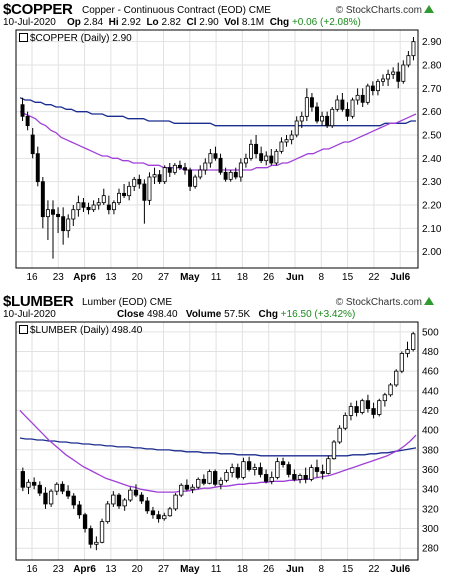 The image size is (462, 580). What do you see at coordinates (432, 42) in the screenshot?
I see `y-tick-label: 2.90` at bounding box center [432, 42].